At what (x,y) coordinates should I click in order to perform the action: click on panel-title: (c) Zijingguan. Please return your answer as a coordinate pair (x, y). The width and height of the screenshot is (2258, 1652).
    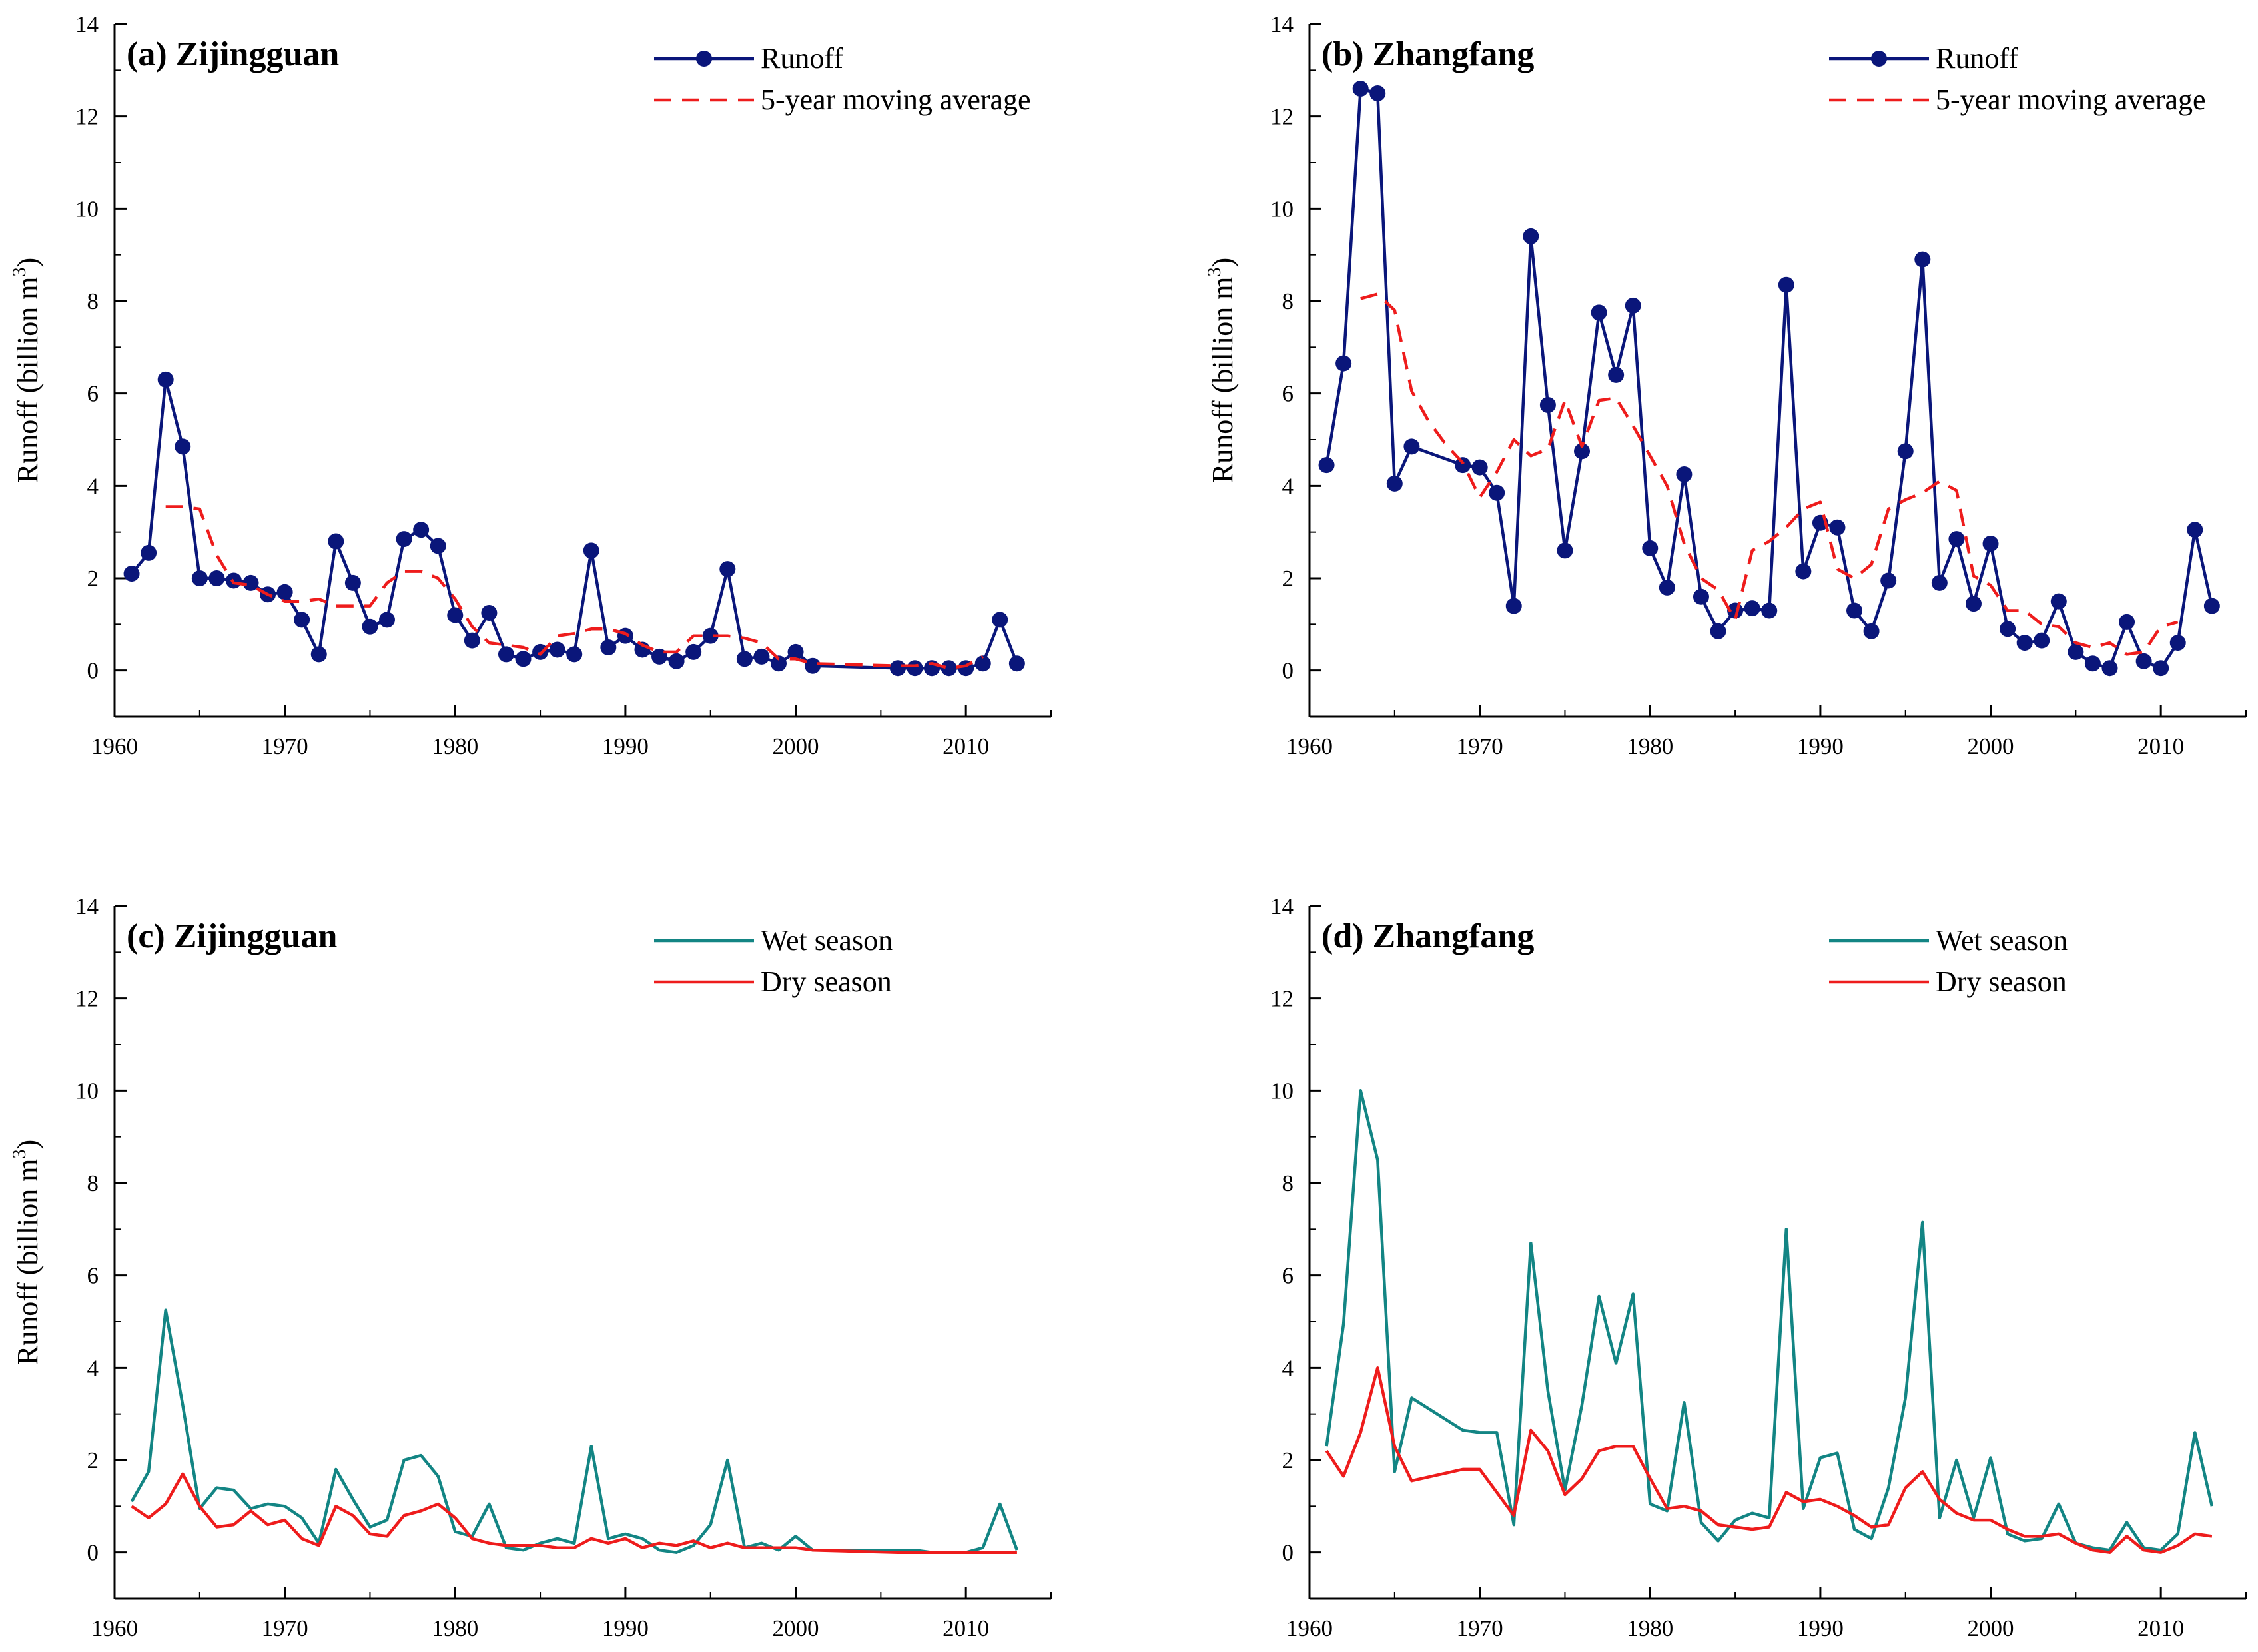
    Looking at the image, I should click on (232, 936).